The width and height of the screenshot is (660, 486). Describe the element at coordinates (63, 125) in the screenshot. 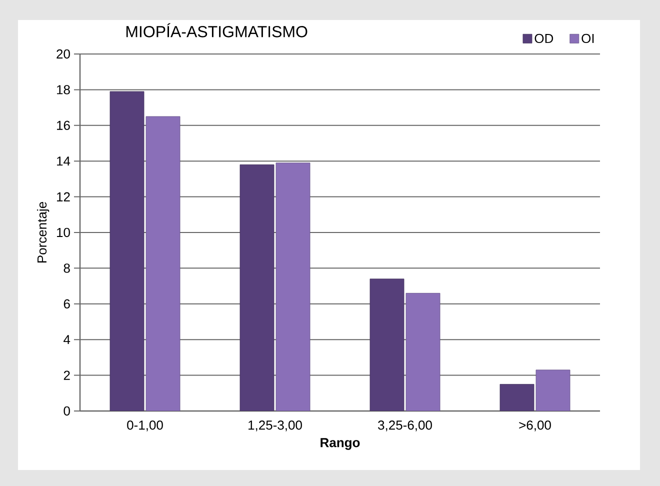

I see `y-tick-label: 16` at that location.